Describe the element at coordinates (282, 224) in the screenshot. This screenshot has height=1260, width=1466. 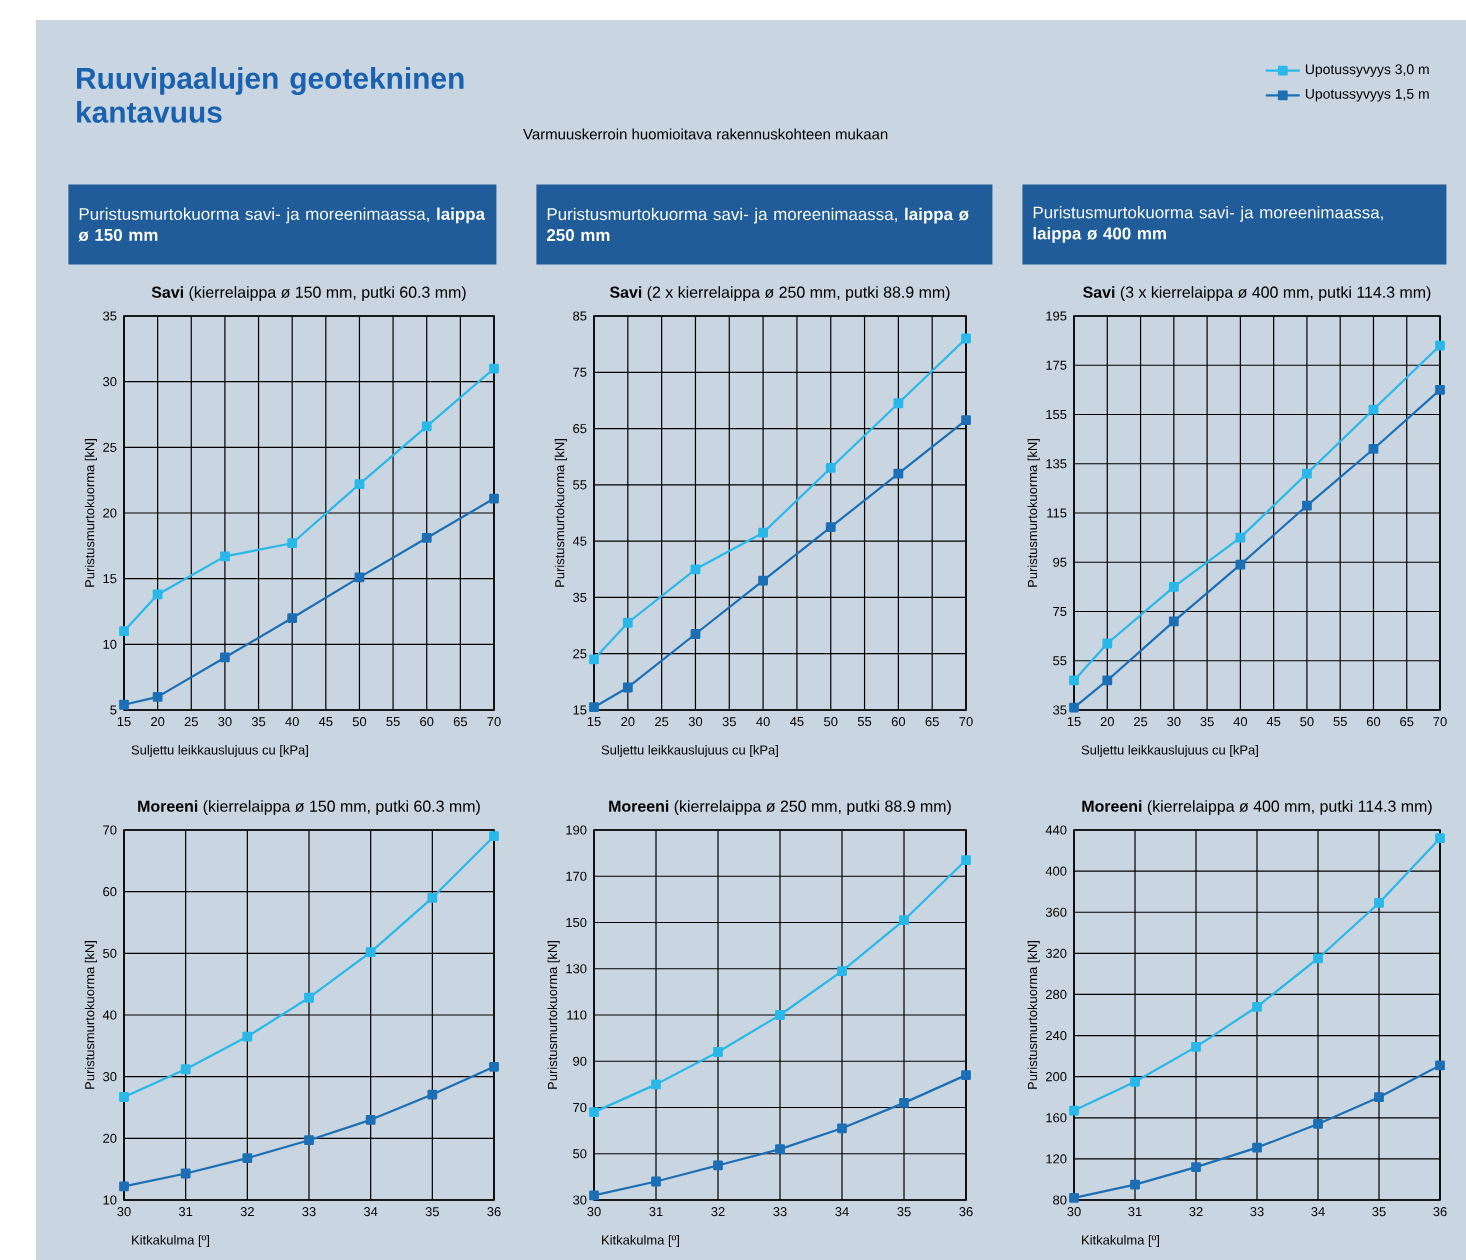
I see `chart-title: Puristusmurtokuorma savi- ja moreenimaassa, laippa ø 150 mm` at that location.